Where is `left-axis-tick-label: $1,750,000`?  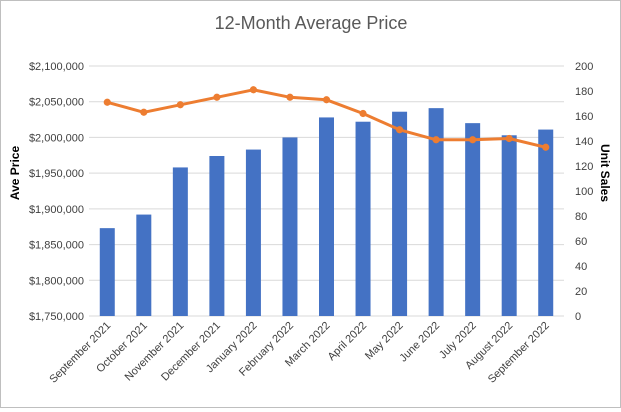 left-axis-tick-label: $1,750,000 is located at coordinates (56, 317).